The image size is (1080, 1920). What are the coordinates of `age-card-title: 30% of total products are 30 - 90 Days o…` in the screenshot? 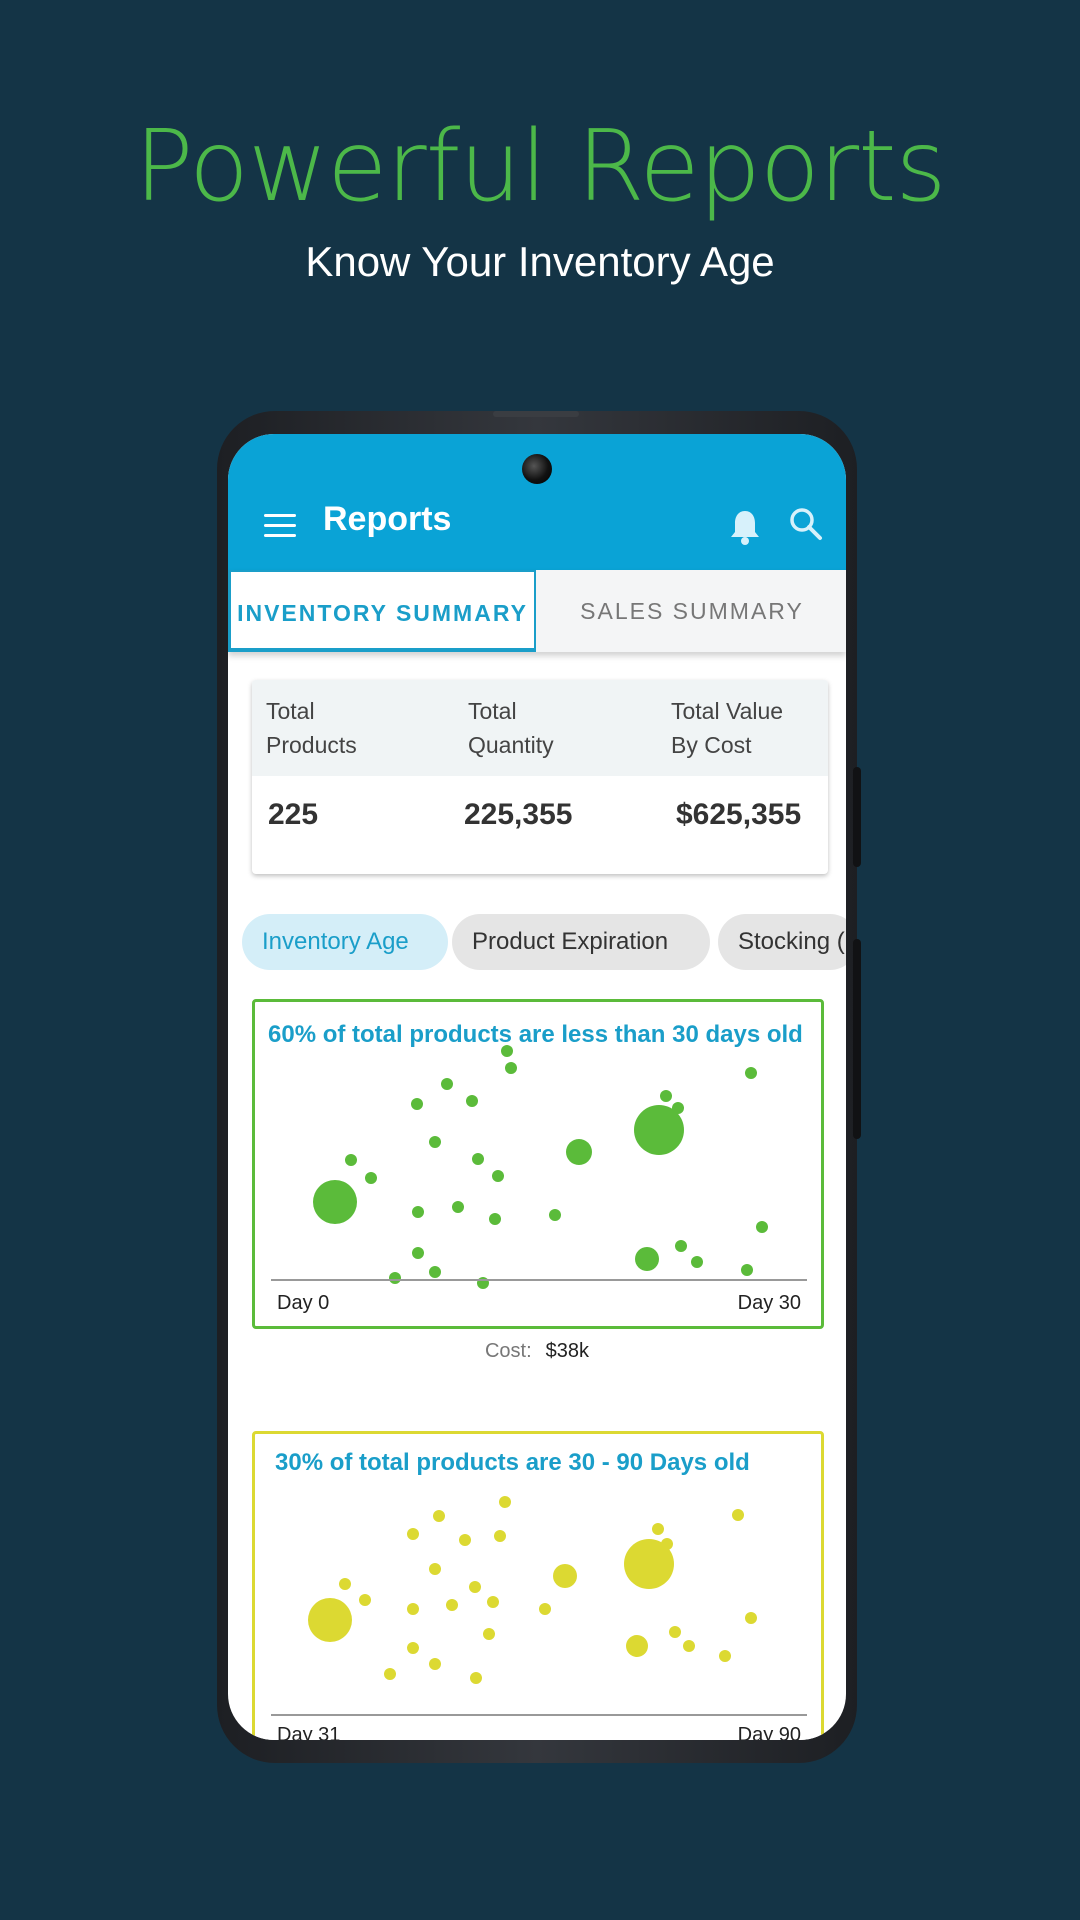 It's located at (512, 1462).